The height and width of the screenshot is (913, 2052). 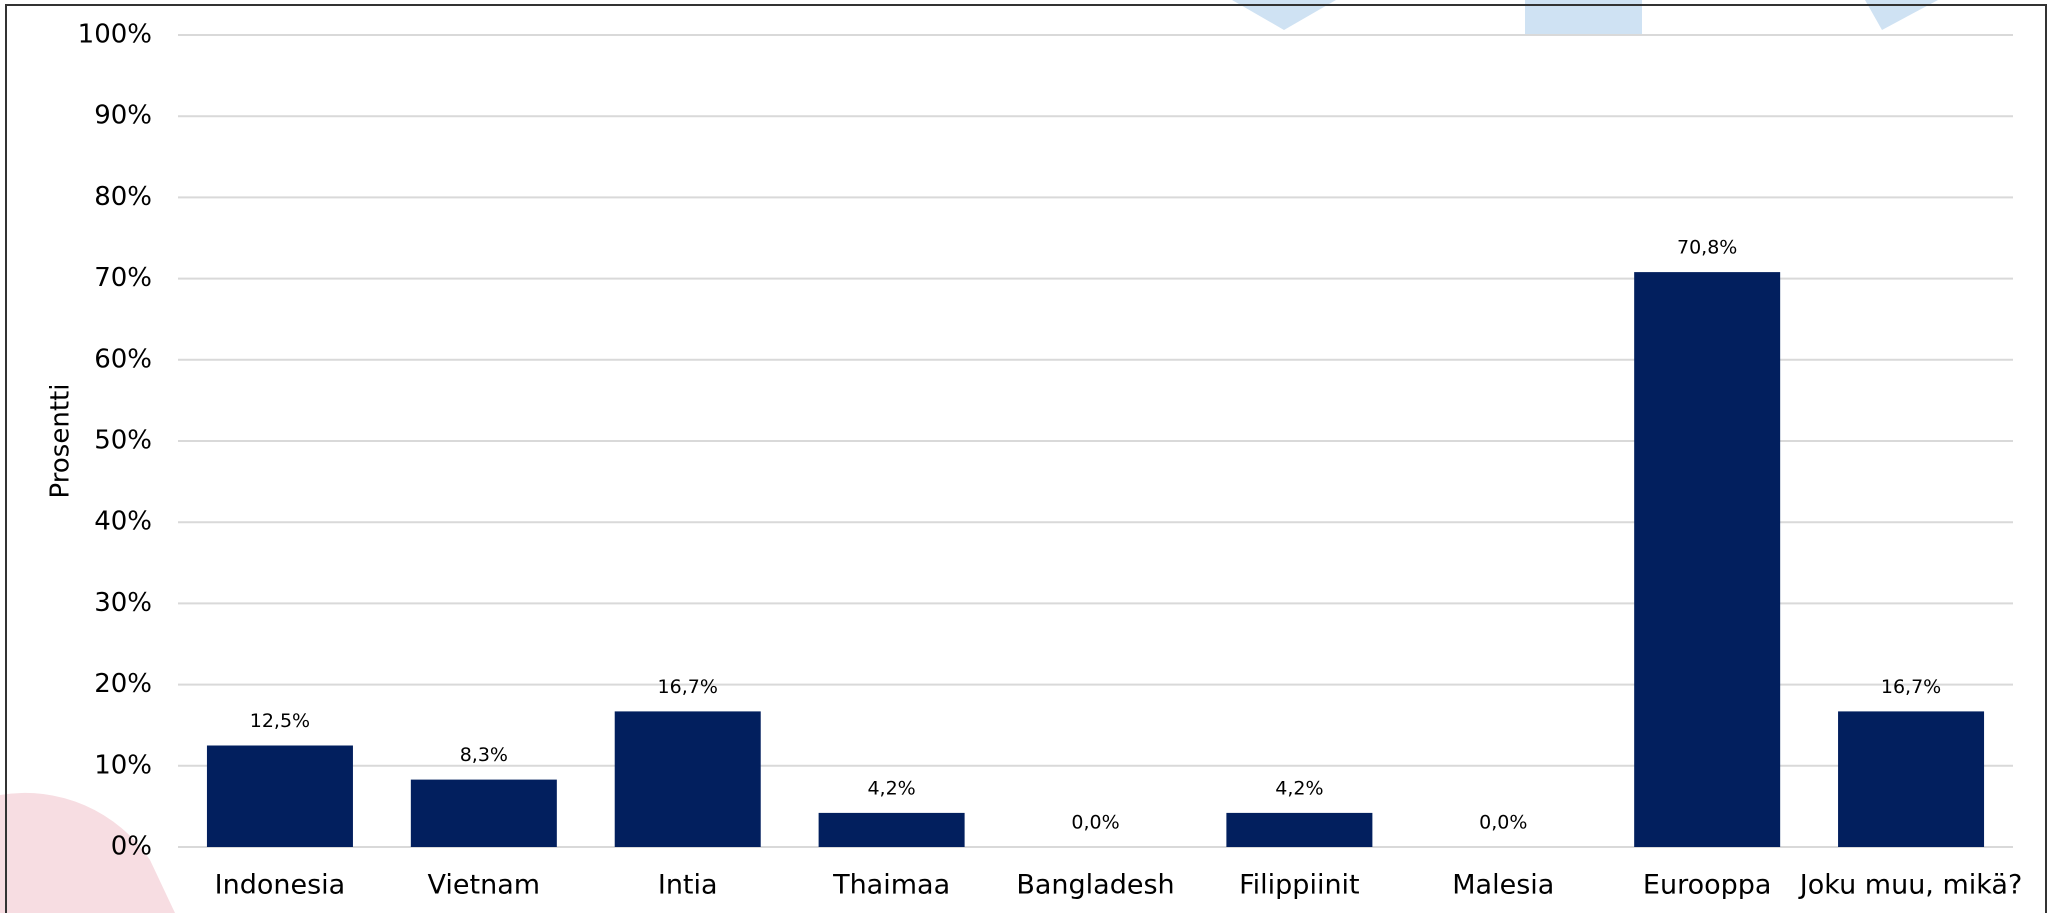 I want to click on y-tick-label: 100%, so click(x=115, y=35).